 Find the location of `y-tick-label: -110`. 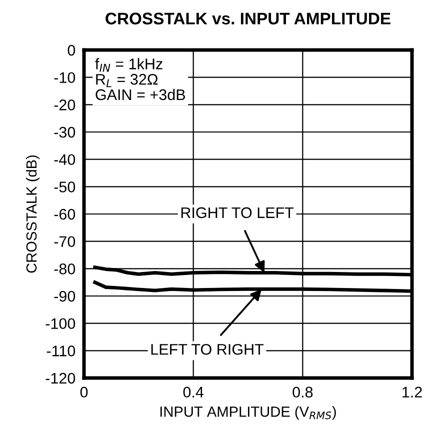

y-tick-label: -110 is located at coordinates (61, 351).